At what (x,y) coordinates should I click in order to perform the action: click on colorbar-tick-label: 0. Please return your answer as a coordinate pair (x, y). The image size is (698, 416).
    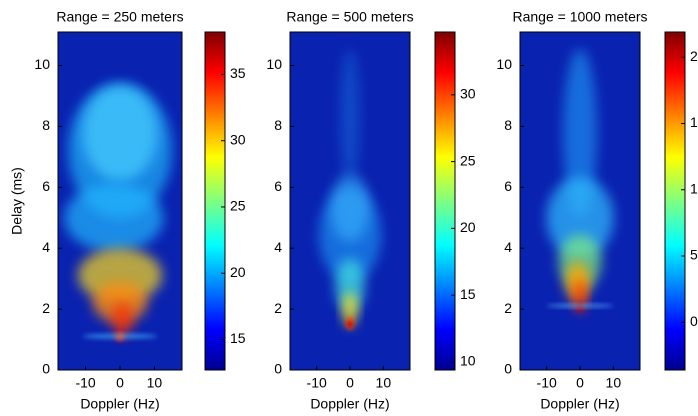
    Looking at the image, I should click on (694, 321).